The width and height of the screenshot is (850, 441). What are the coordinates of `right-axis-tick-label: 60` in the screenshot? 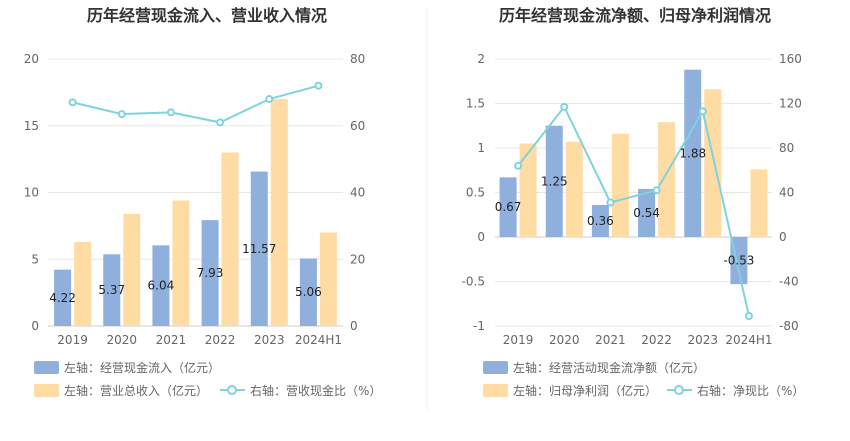 It's located at (357, 126).